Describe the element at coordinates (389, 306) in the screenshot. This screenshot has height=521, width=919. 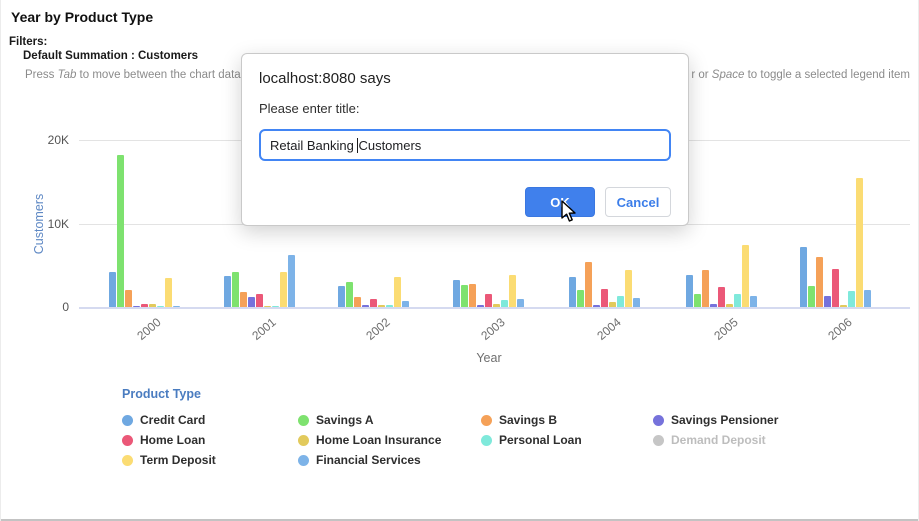
I see `bar-personal-loan-2002` at that location.